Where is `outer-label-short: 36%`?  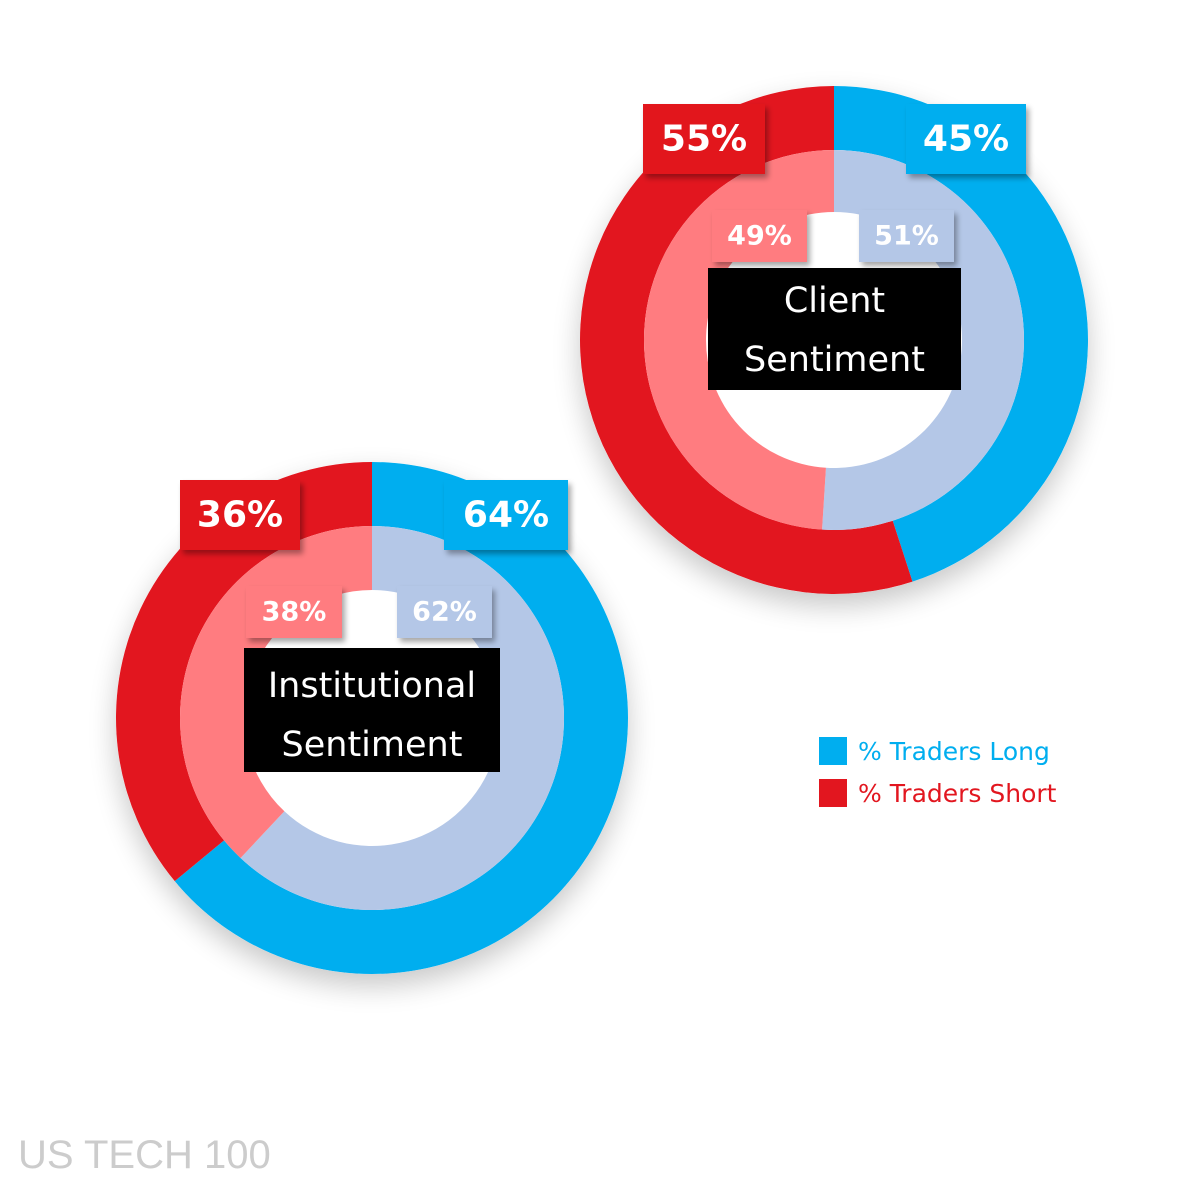
outer-label-short: 36% is located at coordinates (240, 515).